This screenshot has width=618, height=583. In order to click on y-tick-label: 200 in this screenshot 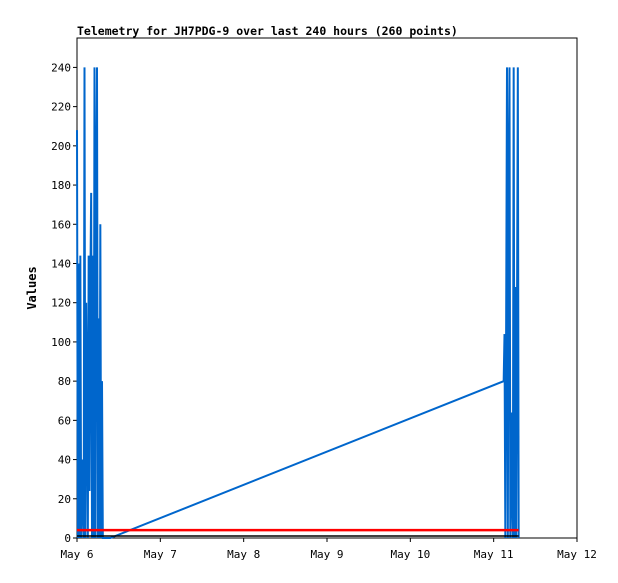, I will do `click(61, 146)`.